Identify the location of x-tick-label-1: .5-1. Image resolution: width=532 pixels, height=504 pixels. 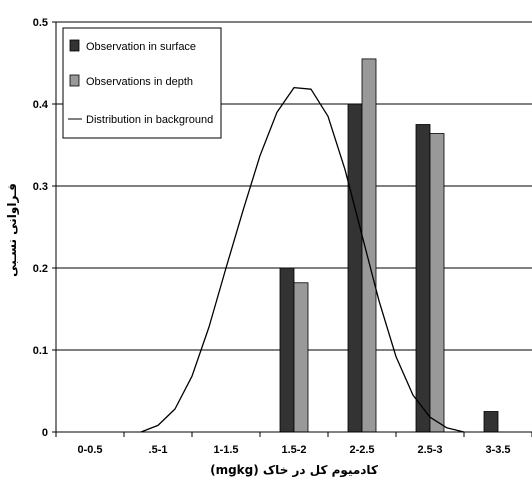
(158, 450).